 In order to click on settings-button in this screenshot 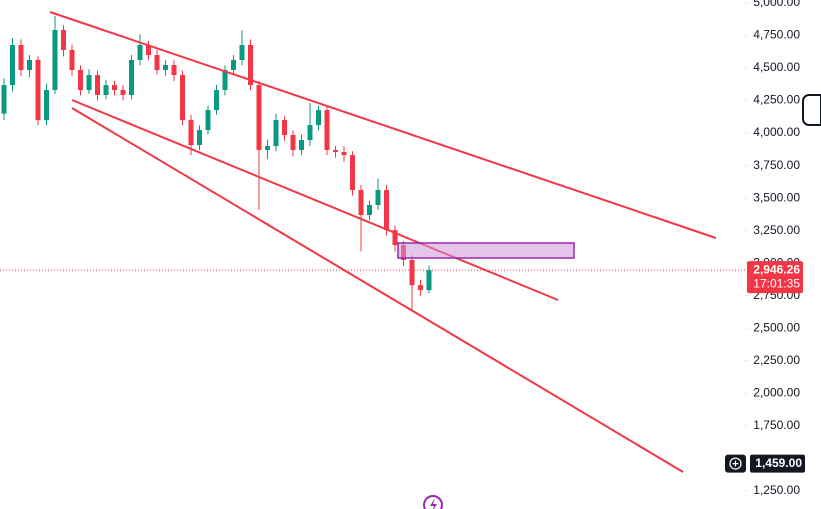, I will do `click(811, 110)`.